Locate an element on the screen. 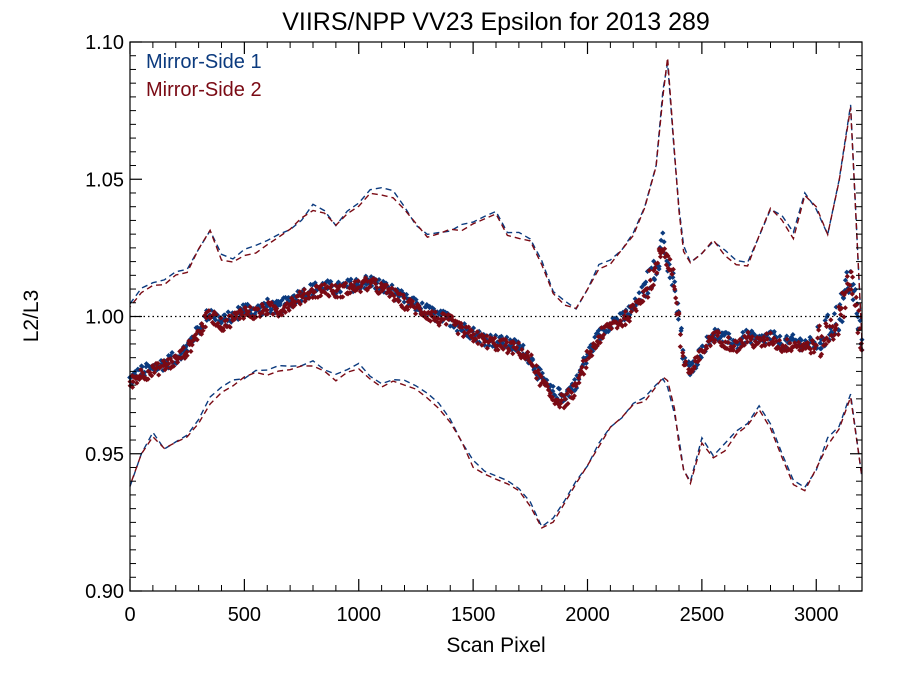 The width and height of the screenshot is (900, 675). legend-label-ms2: Mirror-Side 2 is located at coordinates (204, 90).